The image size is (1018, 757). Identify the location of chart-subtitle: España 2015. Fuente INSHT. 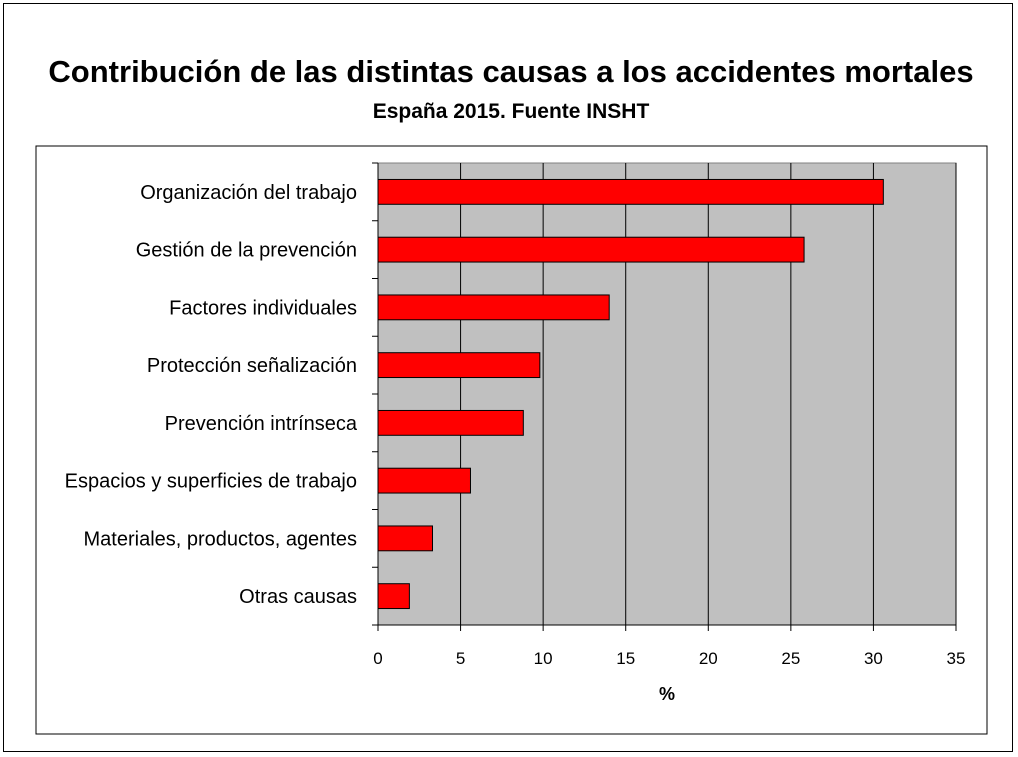
(511, 111).